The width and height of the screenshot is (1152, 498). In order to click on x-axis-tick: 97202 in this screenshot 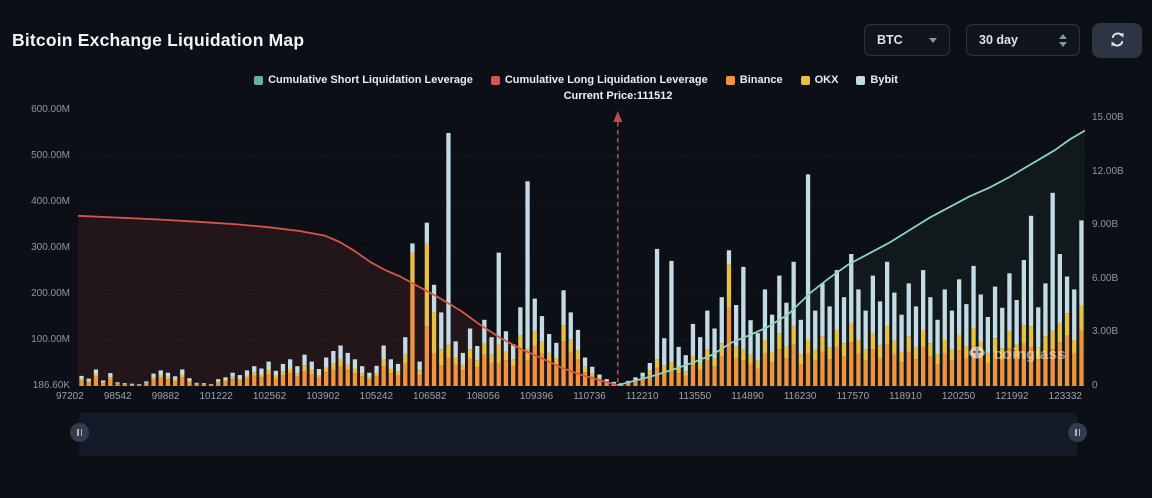, I will do `click(70, 396)`.